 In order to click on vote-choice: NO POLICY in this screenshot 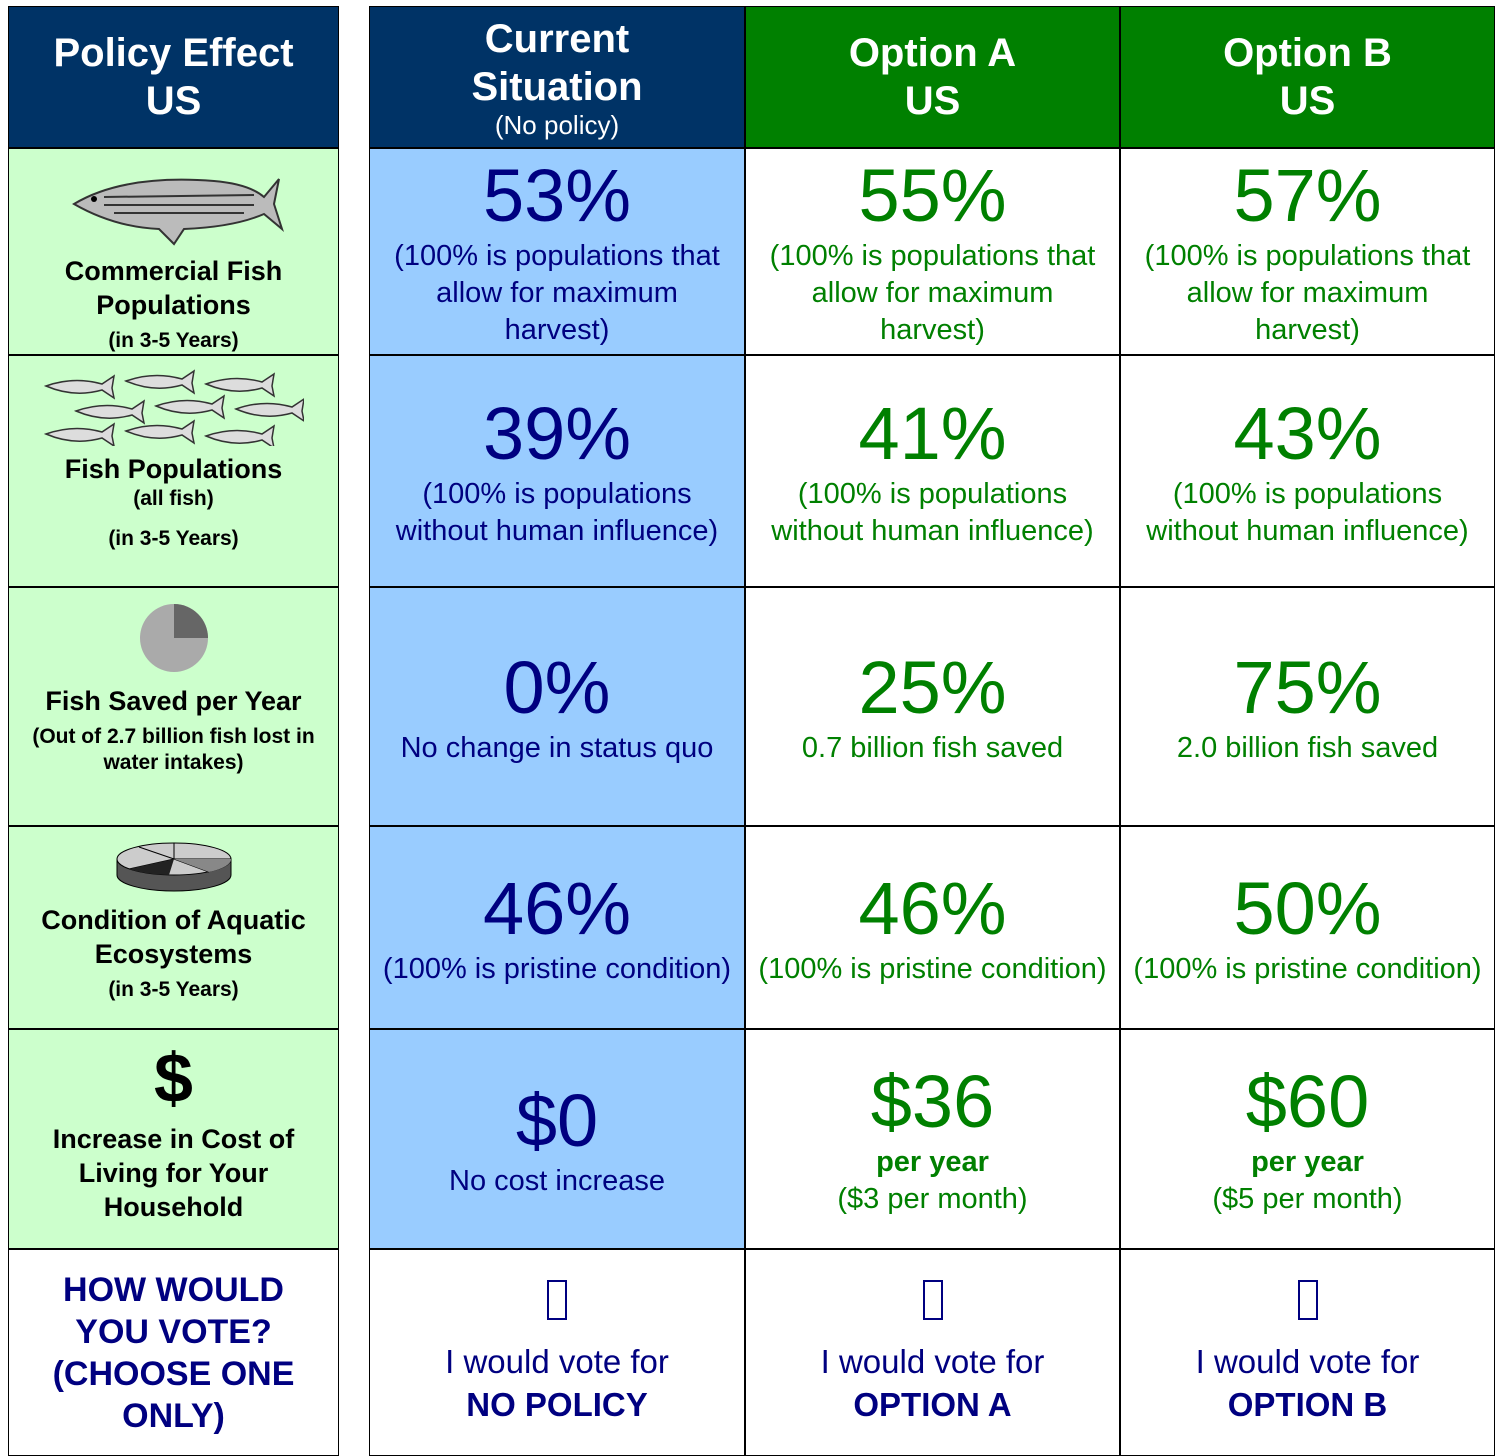, I will do `click(557, 1404)`.